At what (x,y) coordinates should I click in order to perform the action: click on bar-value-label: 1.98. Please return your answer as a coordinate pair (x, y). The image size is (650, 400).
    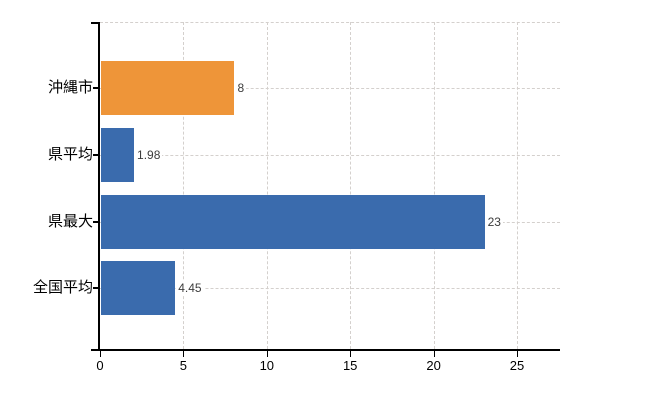
    Looking at the image, I should click on (149, 155).